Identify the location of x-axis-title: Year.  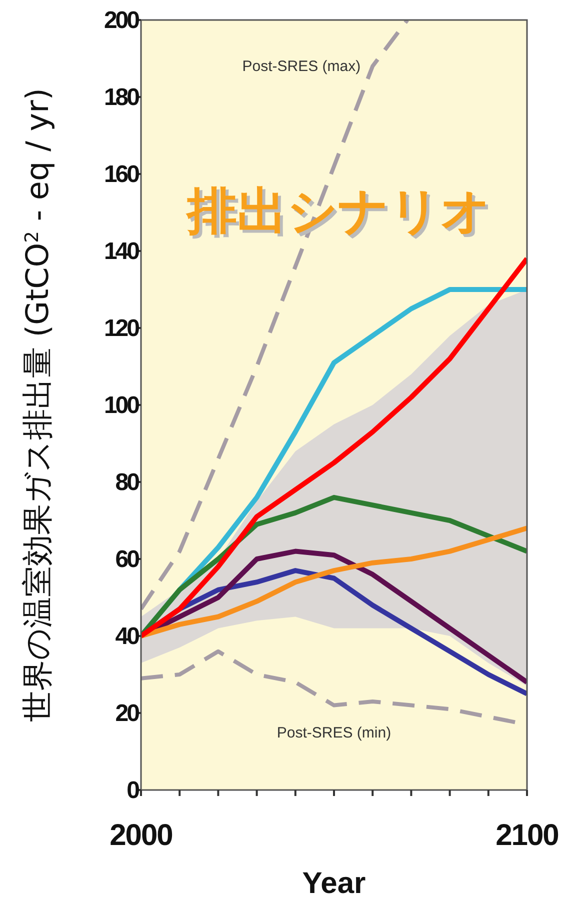
(334, 883).